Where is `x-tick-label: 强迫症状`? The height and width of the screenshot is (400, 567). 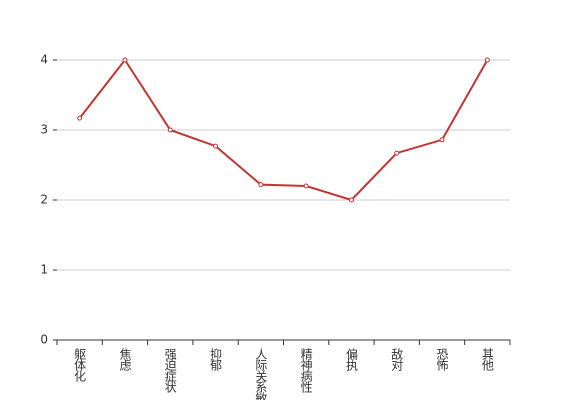
x-tick-label: 强迫症状 is located at coordinates (170, 370).